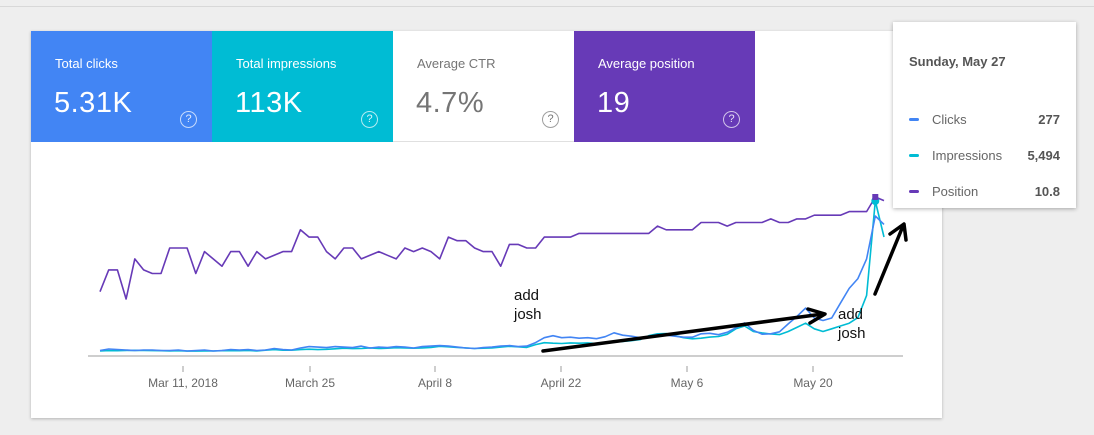  What do you see at coordinates (664, 86) in the screenshot?
I see `metric-average-position: Average position 19 ?` at bounding box center [664, 86].